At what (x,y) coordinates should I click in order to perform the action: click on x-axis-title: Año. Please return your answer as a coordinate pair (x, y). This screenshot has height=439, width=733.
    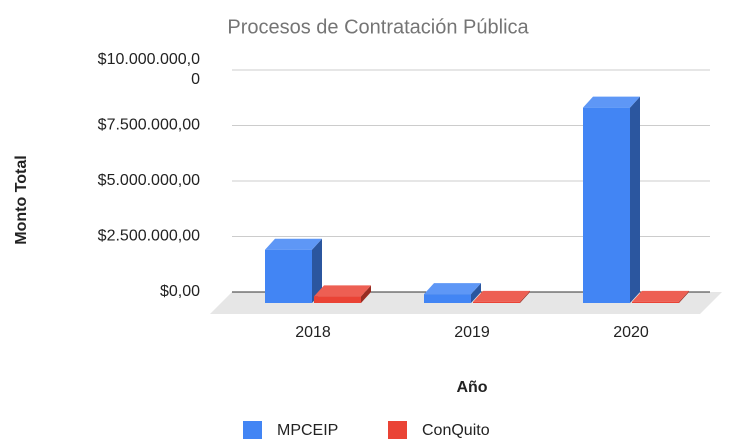
    Looking at the image, I should click on (471, 387).